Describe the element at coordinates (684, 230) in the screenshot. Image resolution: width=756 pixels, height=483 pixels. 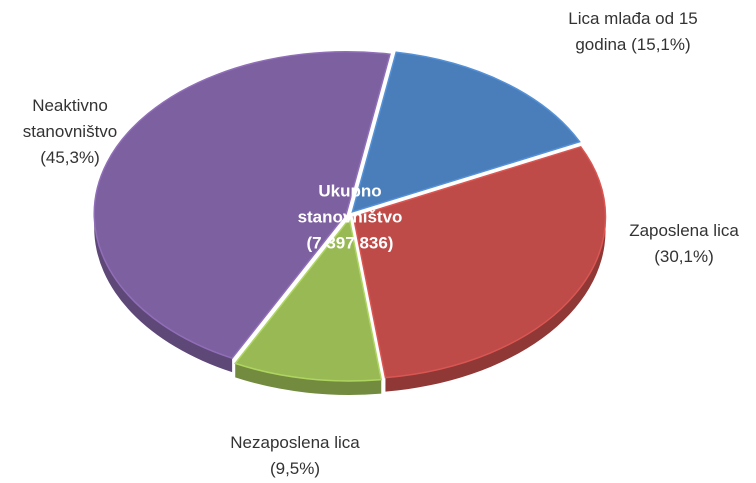
I see `category-label: Zaposlena lica` at that location.